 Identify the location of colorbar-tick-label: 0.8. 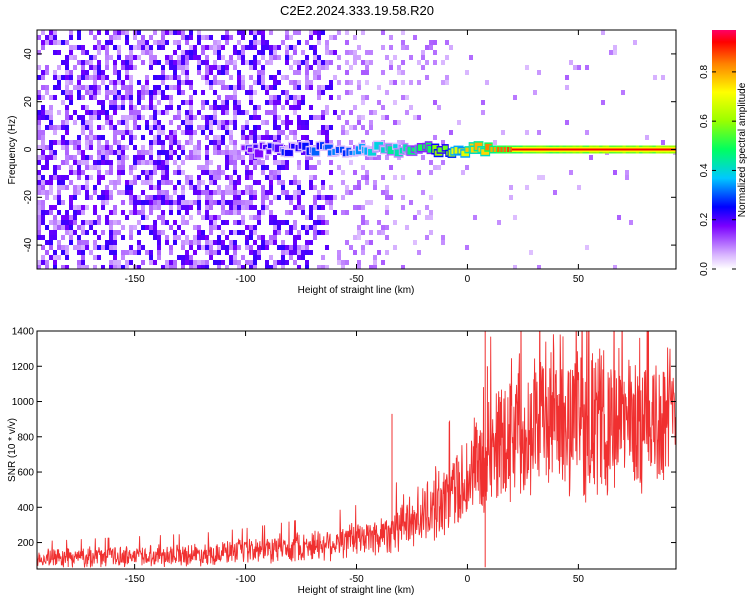
(704, 71).